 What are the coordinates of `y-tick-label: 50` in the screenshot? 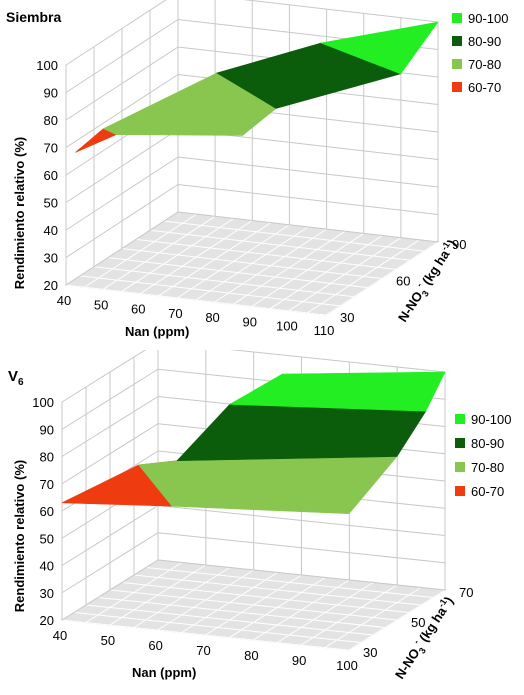 It's located at (418, 622).